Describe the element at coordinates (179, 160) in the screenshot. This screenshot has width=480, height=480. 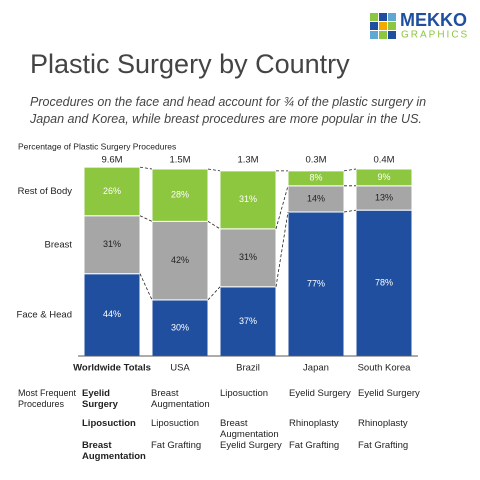
I see `total-label: 1.5M` at that location.